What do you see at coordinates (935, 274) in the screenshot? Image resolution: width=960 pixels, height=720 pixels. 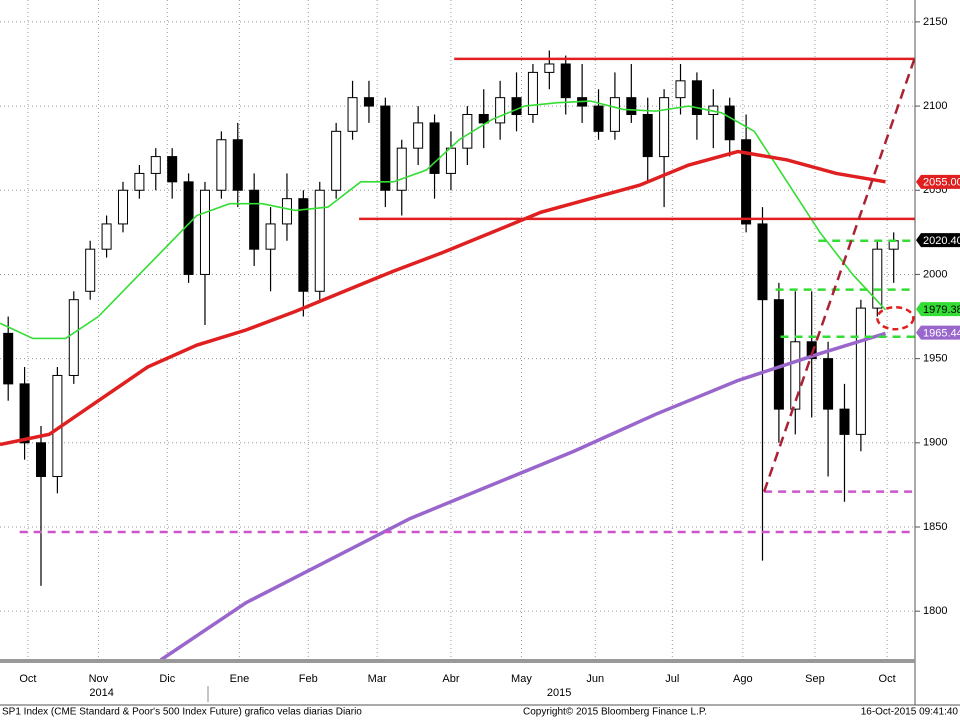 I see `y-tick-label: 2000` at bounding box center [935, 274].